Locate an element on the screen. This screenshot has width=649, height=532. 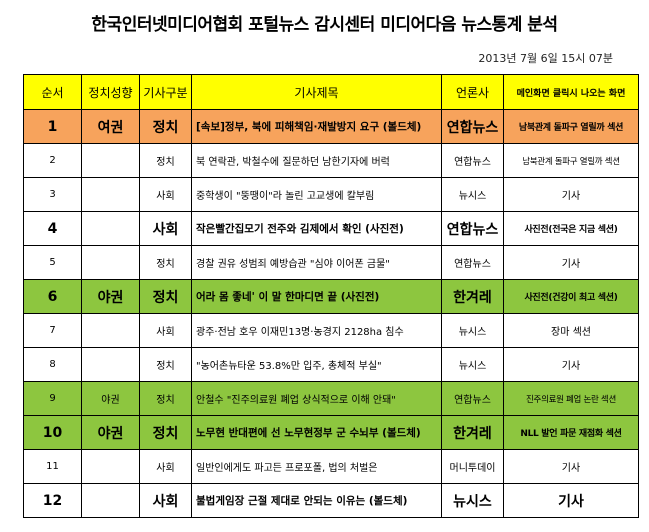
table-row: 7 사회 광주·전남 호우 이재민13명·농경지 2128ha 침수 뉴시스 장마 섹션 is located at coordinates (331, 330).